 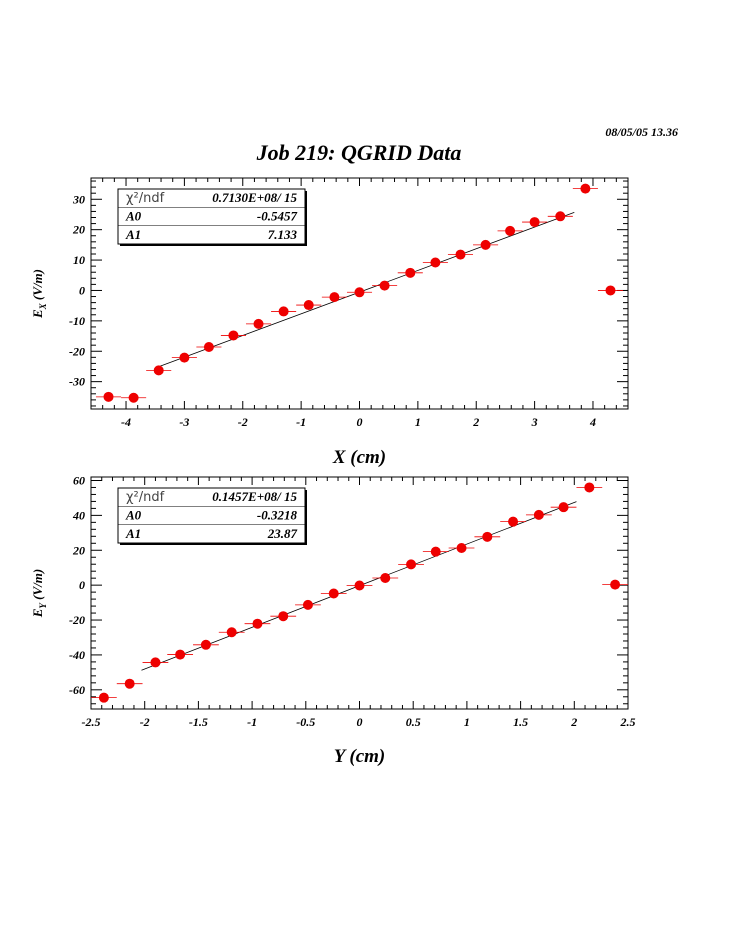 What do you see at coordinates (77, 382) in the screenshot?
I see `y-tick-label: -30` at bounding box center [77, 382].